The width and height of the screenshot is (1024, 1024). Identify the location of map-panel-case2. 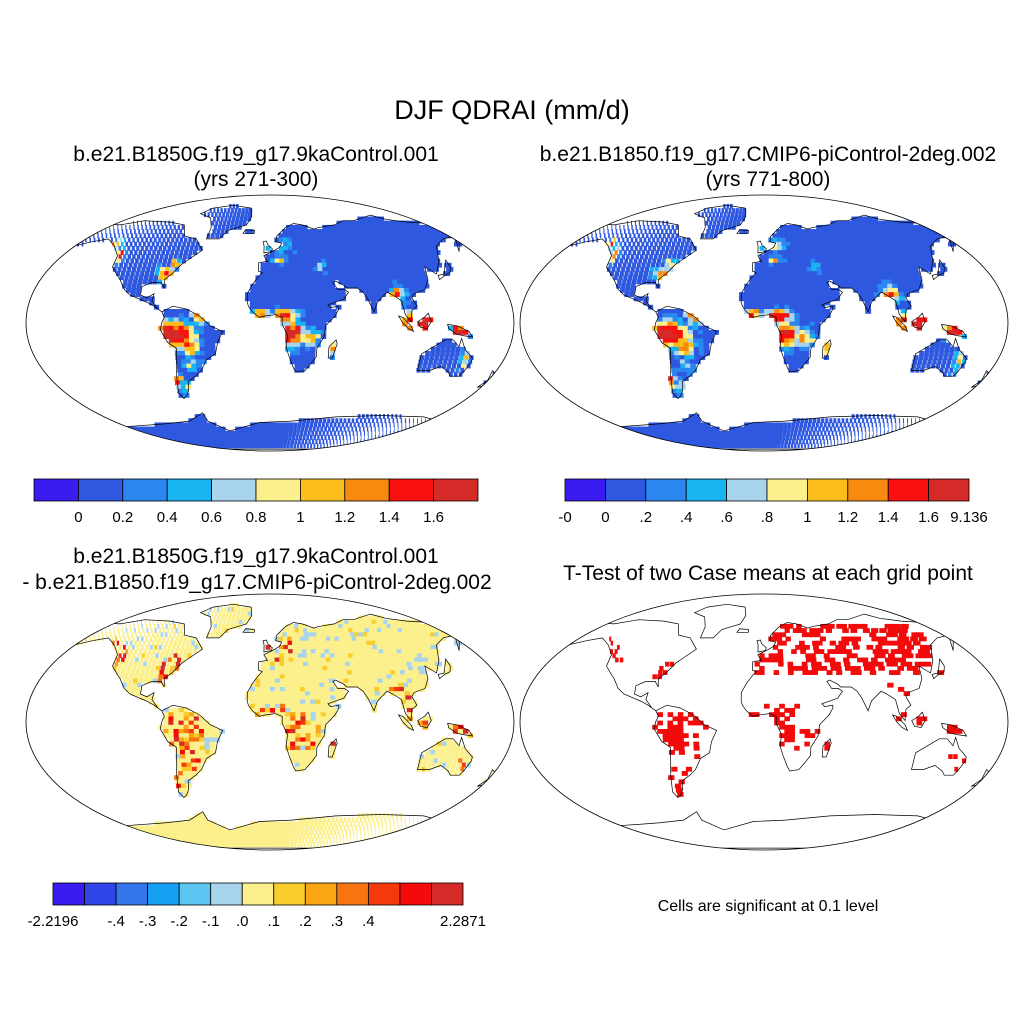
(764, 323).